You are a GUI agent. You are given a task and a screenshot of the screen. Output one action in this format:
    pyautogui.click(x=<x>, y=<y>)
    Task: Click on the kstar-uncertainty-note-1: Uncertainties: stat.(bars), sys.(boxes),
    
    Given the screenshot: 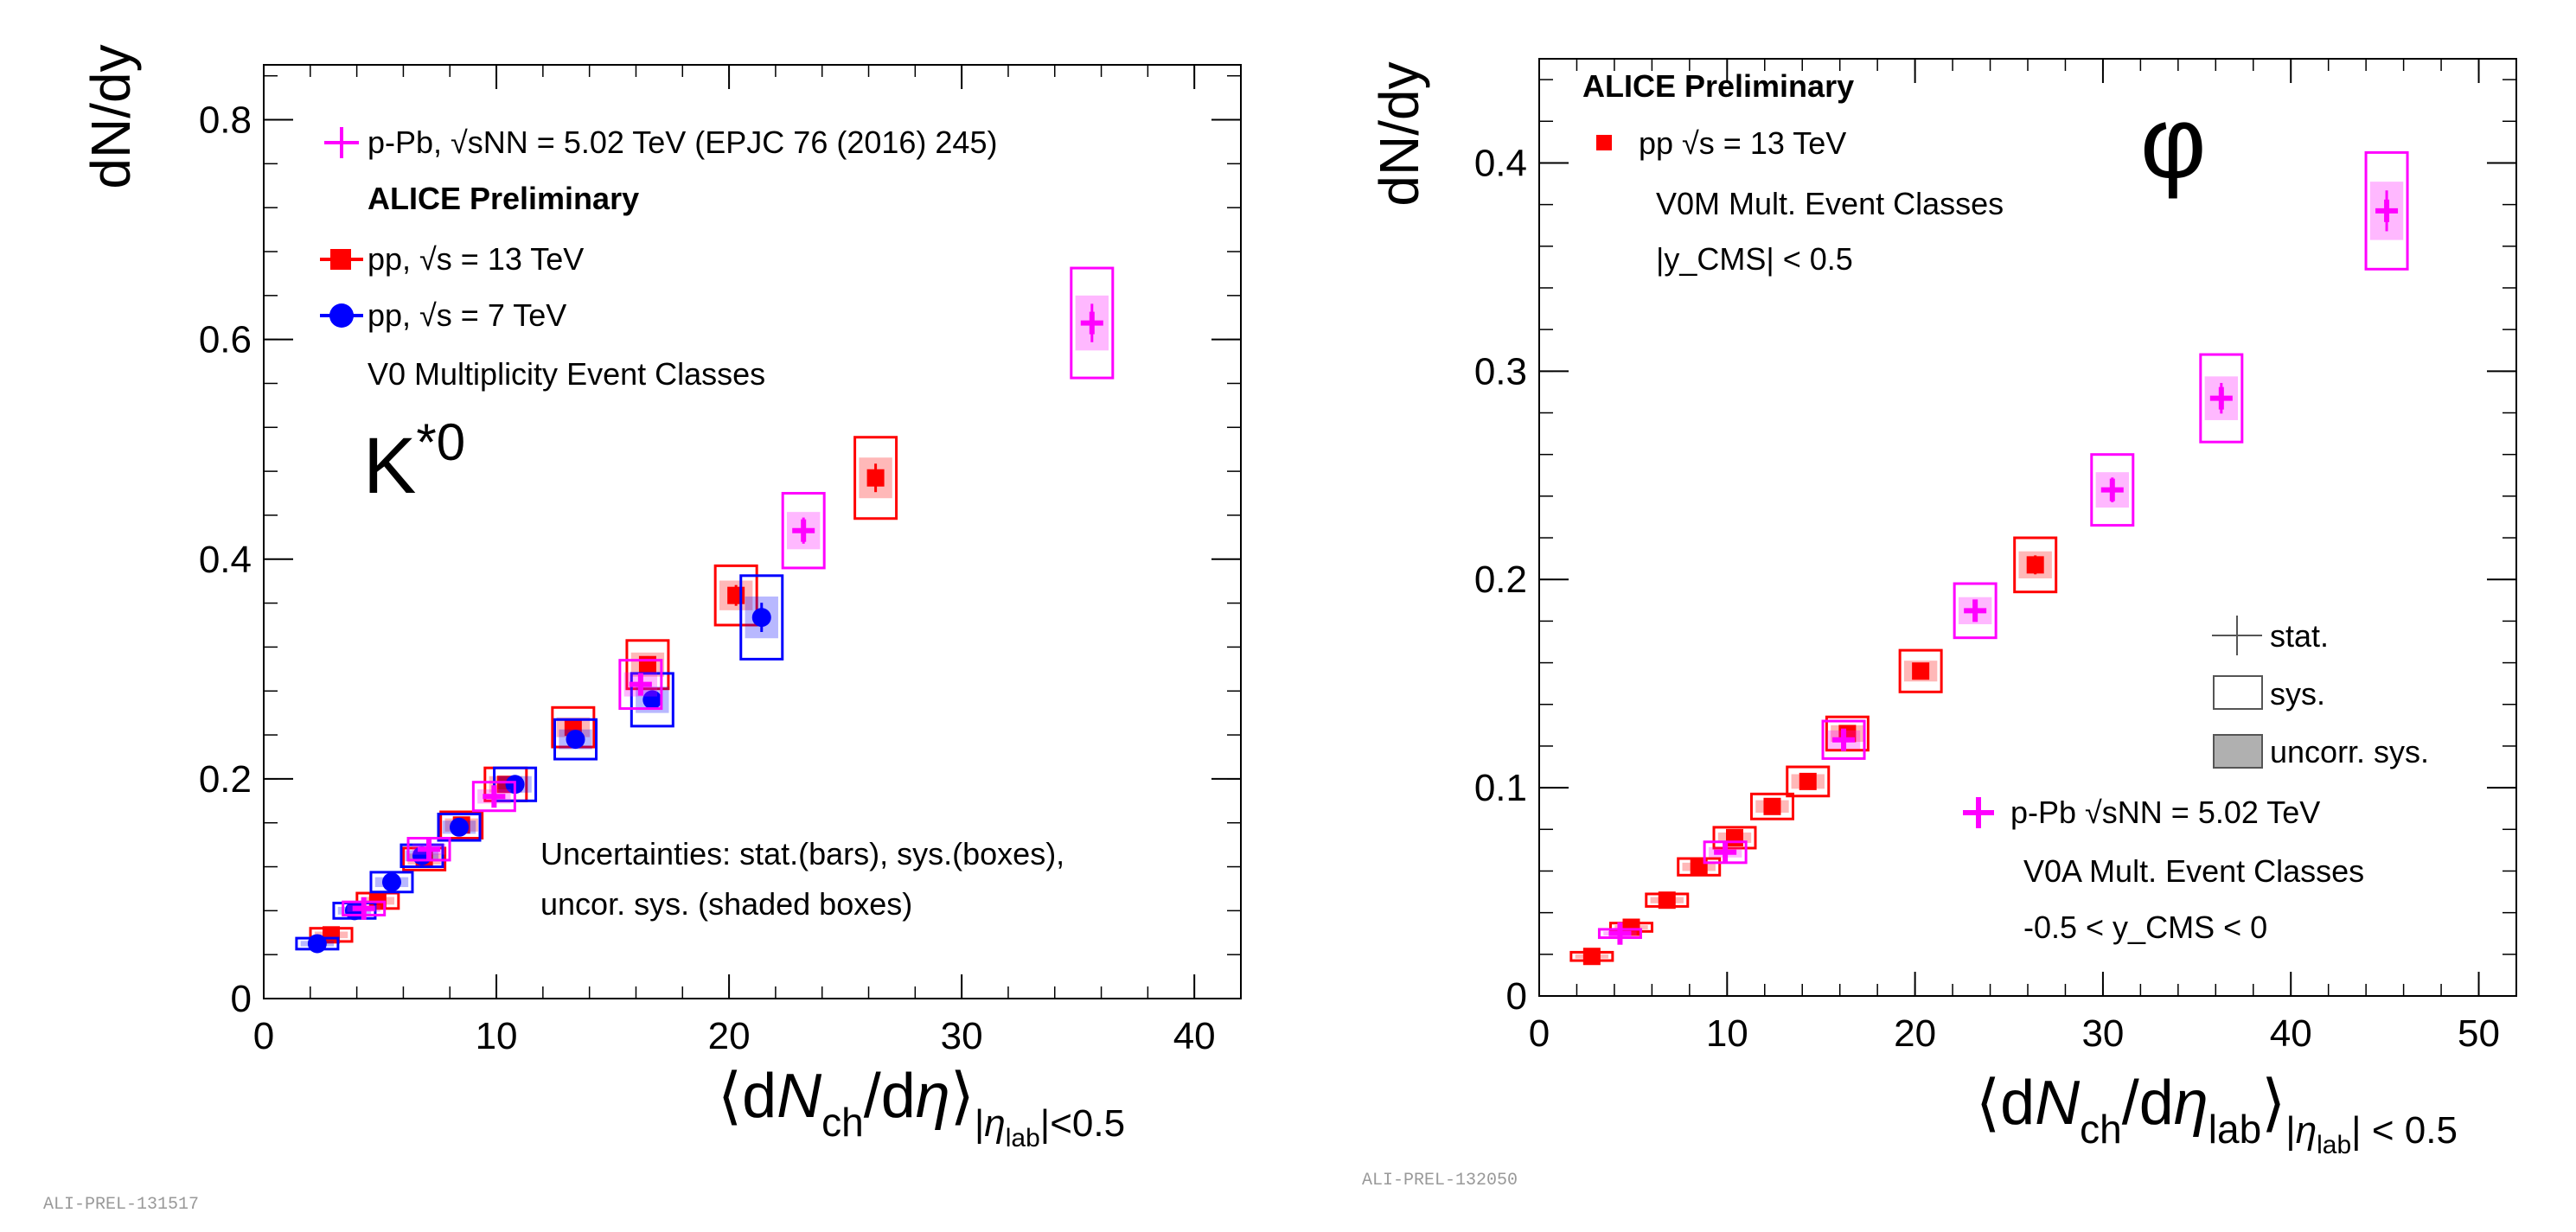 What is the action you would take?
    pyautogui.click(x=802, y=853)
    